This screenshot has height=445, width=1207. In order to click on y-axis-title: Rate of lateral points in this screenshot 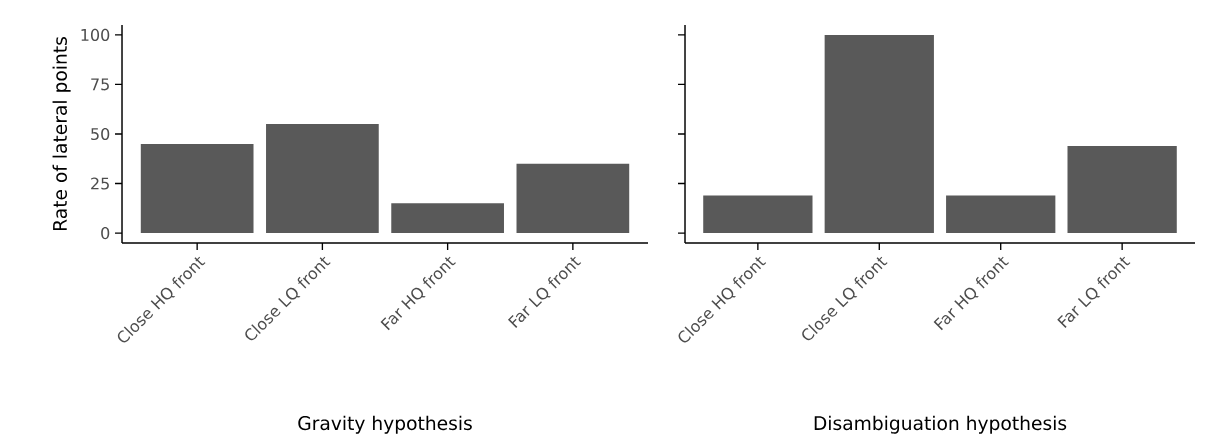, I will do `click(61, 133)`.